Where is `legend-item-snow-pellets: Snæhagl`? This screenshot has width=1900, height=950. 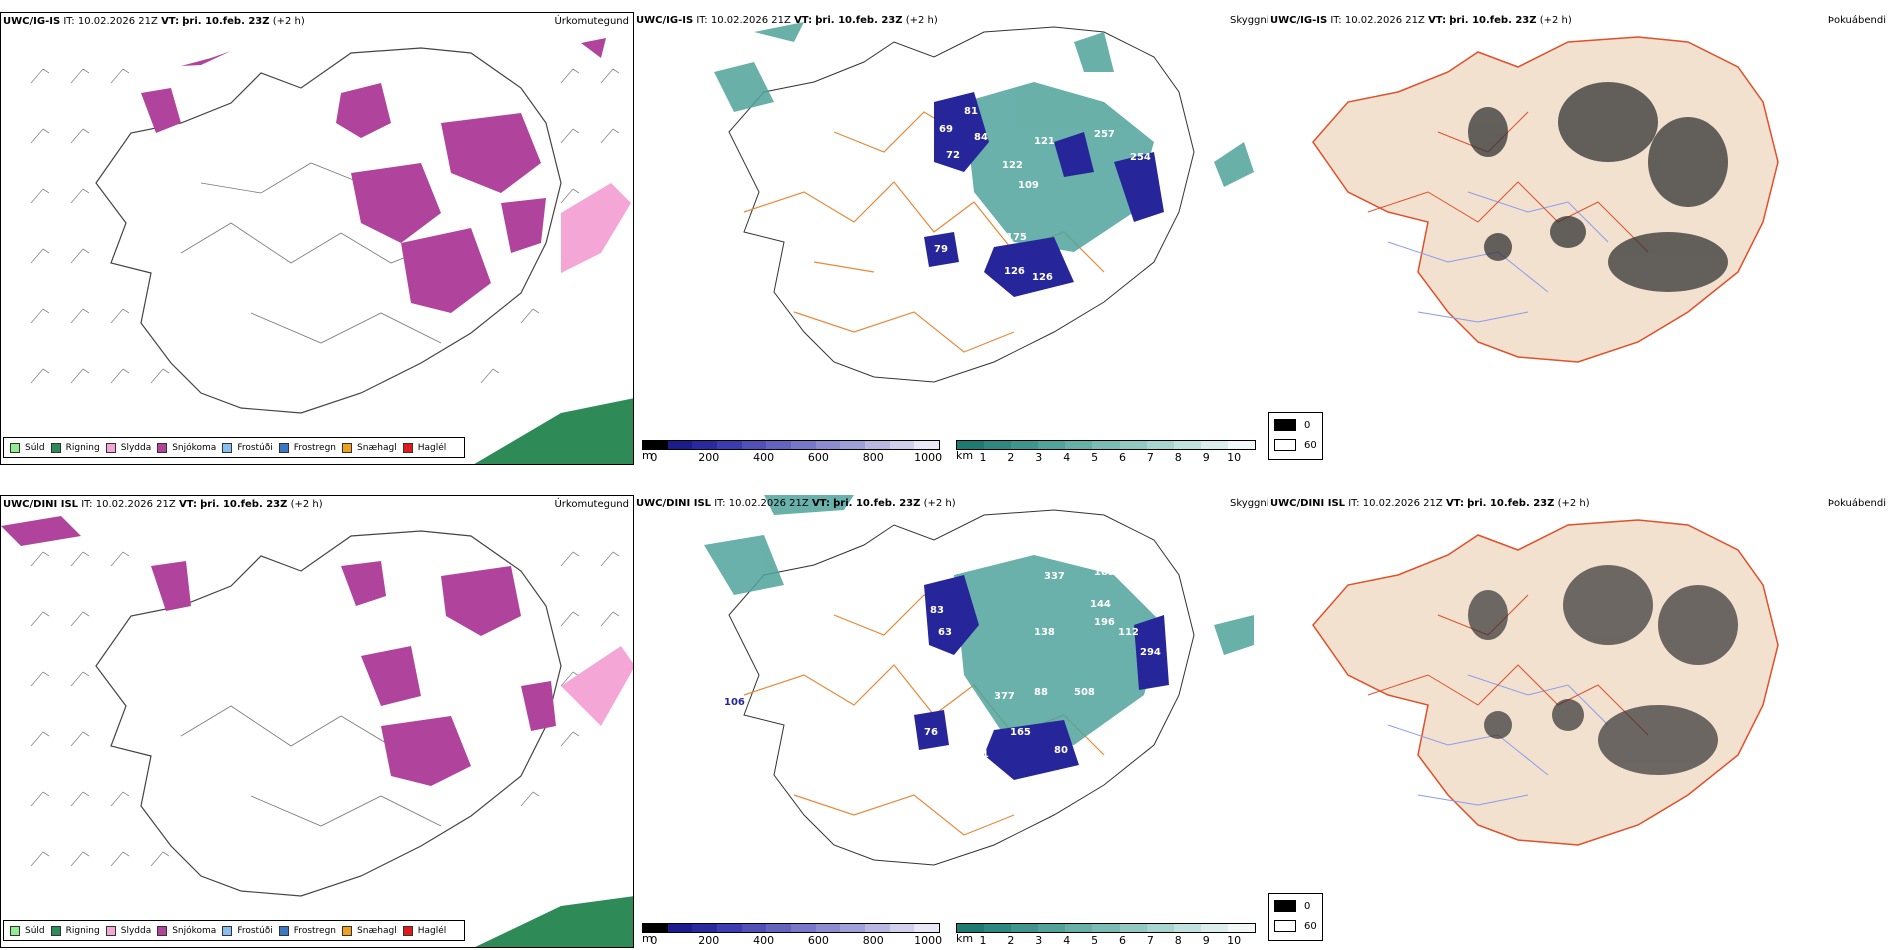 legend-item-snow-pellets: Snæhagl is located at coordinates (369, 930).